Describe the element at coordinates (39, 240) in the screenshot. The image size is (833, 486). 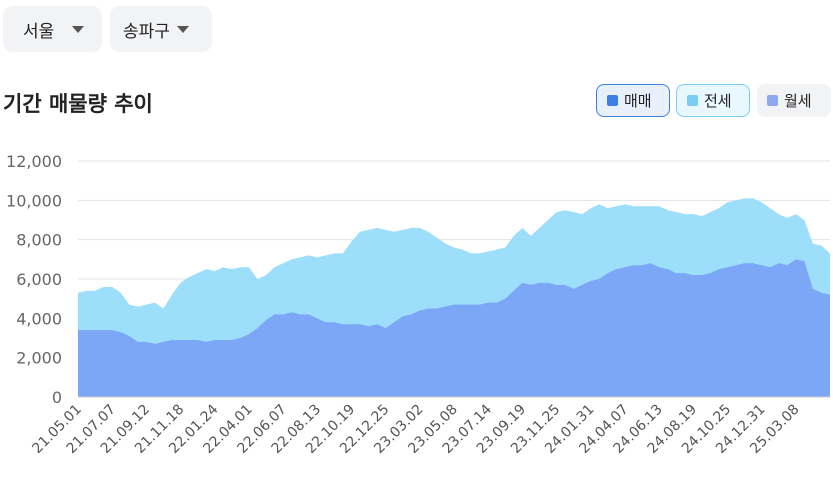
I see `y-tick-label: 8,000` at that location.